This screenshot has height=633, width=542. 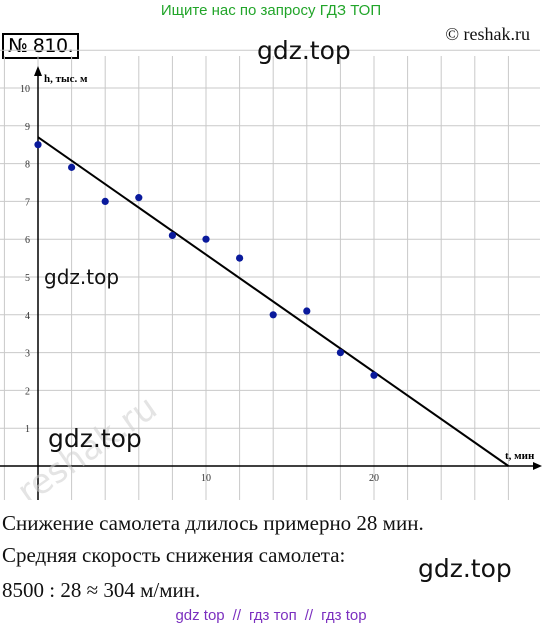 I want to click on solution-line-2: Средняя скорость снижения самолета:, so click(x=174, y=555).